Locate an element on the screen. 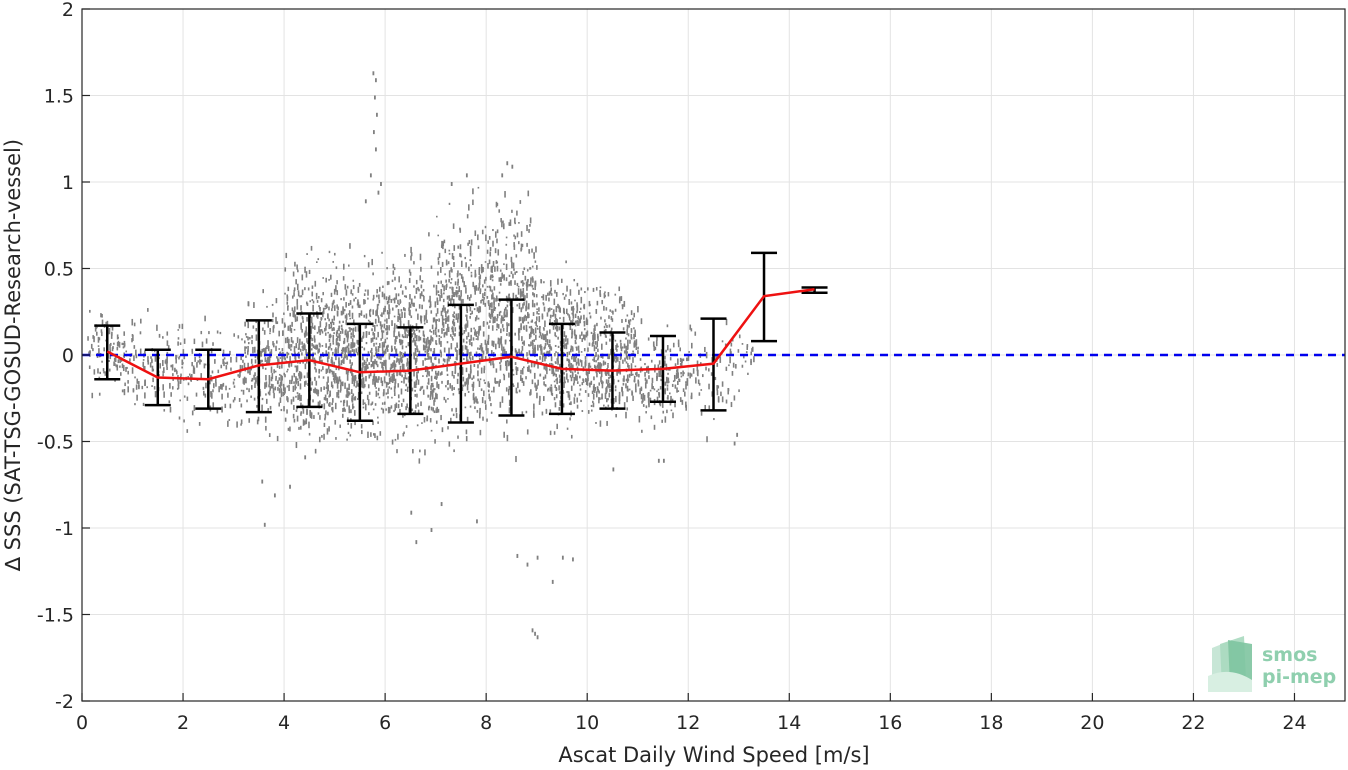 The width and height of the screenshot is (1348, 770). y-tick-label-2: -1 is located at coordinates (64, 529).